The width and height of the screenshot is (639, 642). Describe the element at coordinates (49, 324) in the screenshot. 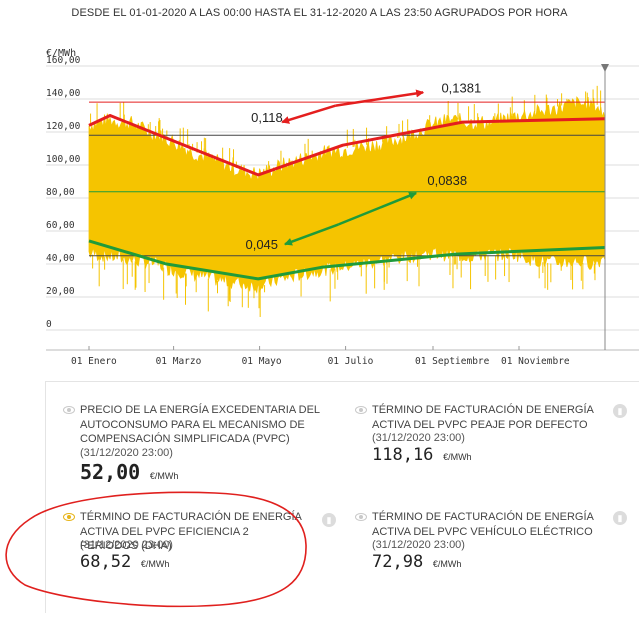

I see `y-tick-label: 0` at that location.